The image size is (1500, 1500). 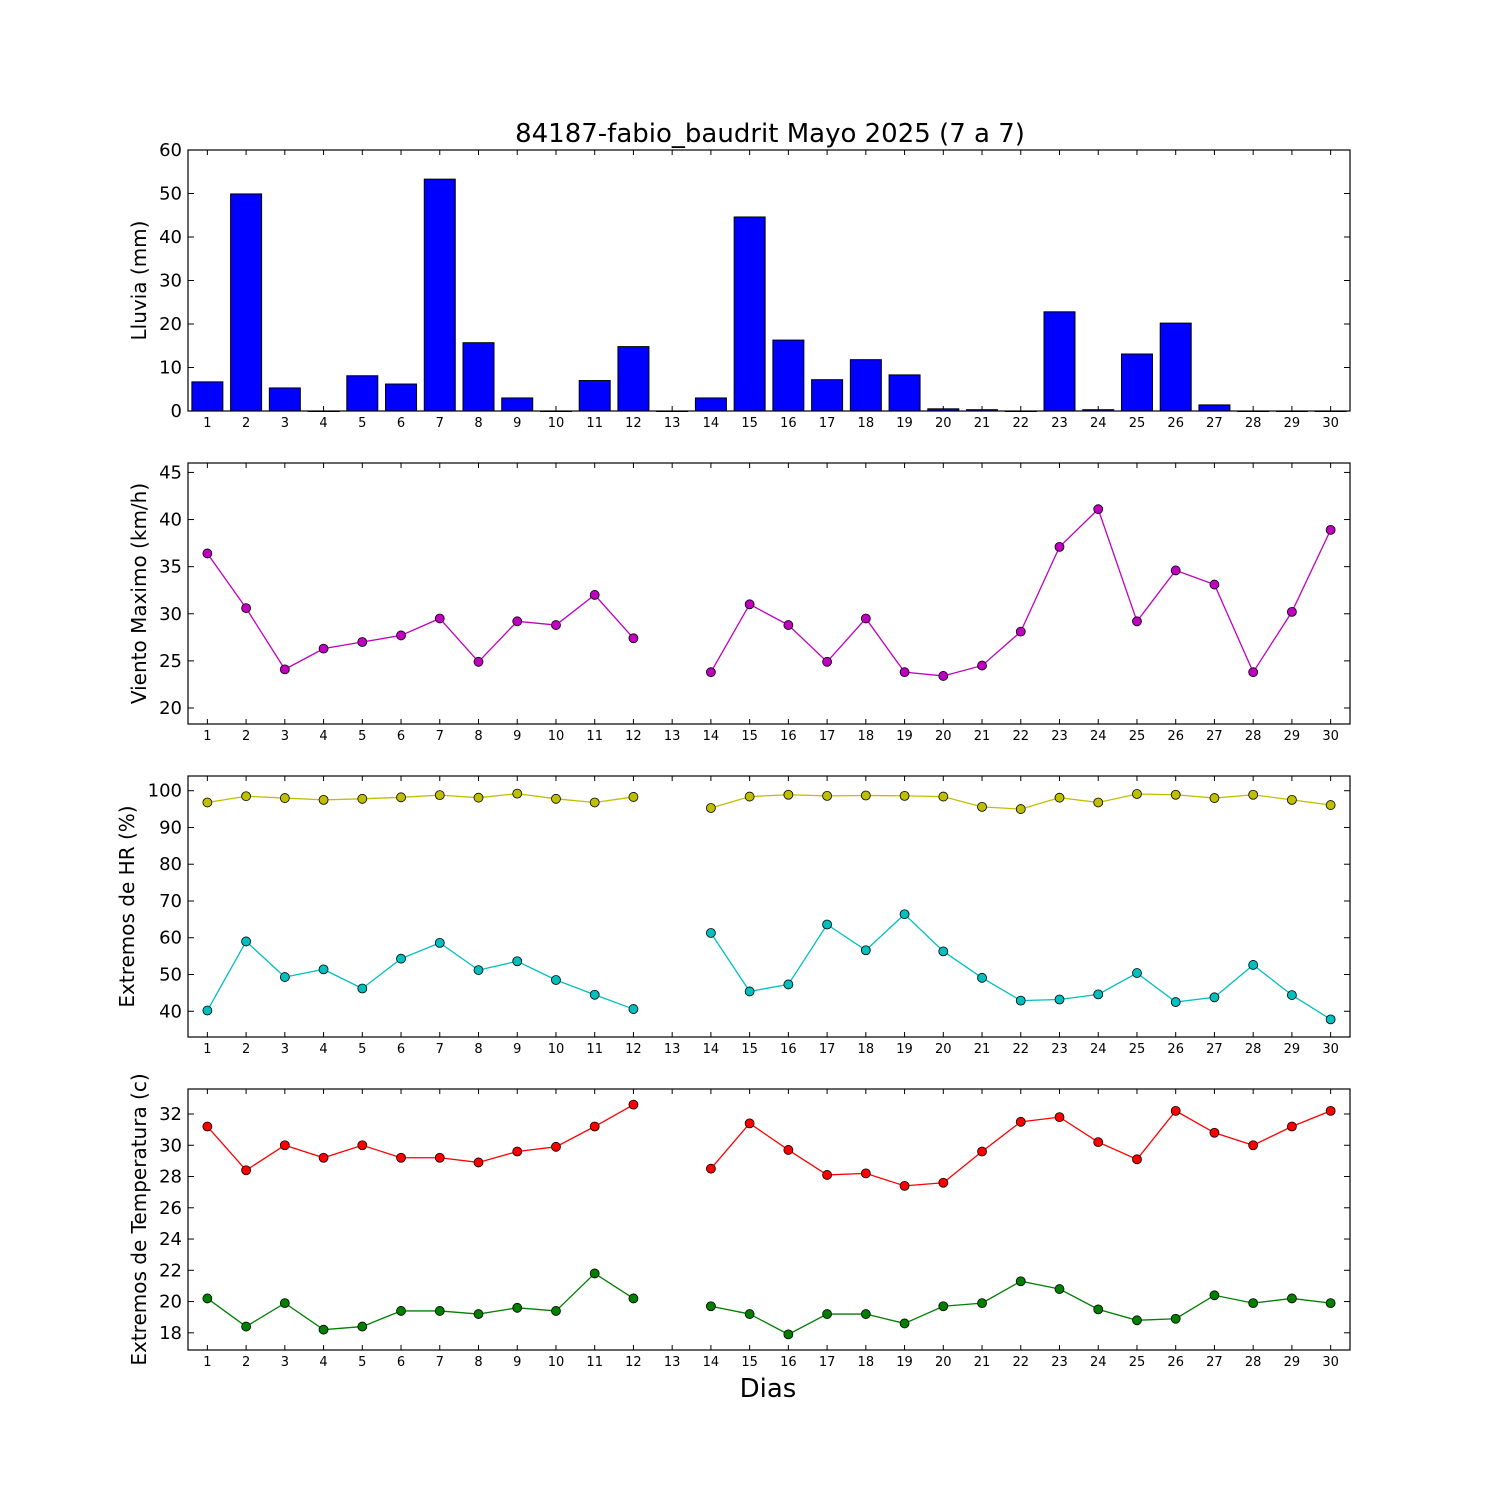 I want to click on y-tick-label: 0, so click(x=176, y=411).